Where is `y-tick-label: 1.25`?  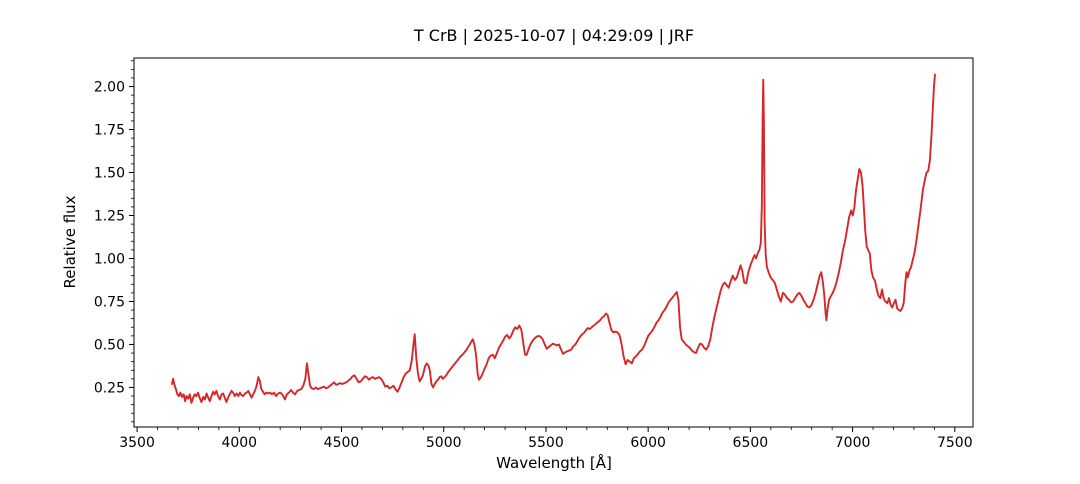
y-tick-label: 1.25 is located at coordinates (109, 217).